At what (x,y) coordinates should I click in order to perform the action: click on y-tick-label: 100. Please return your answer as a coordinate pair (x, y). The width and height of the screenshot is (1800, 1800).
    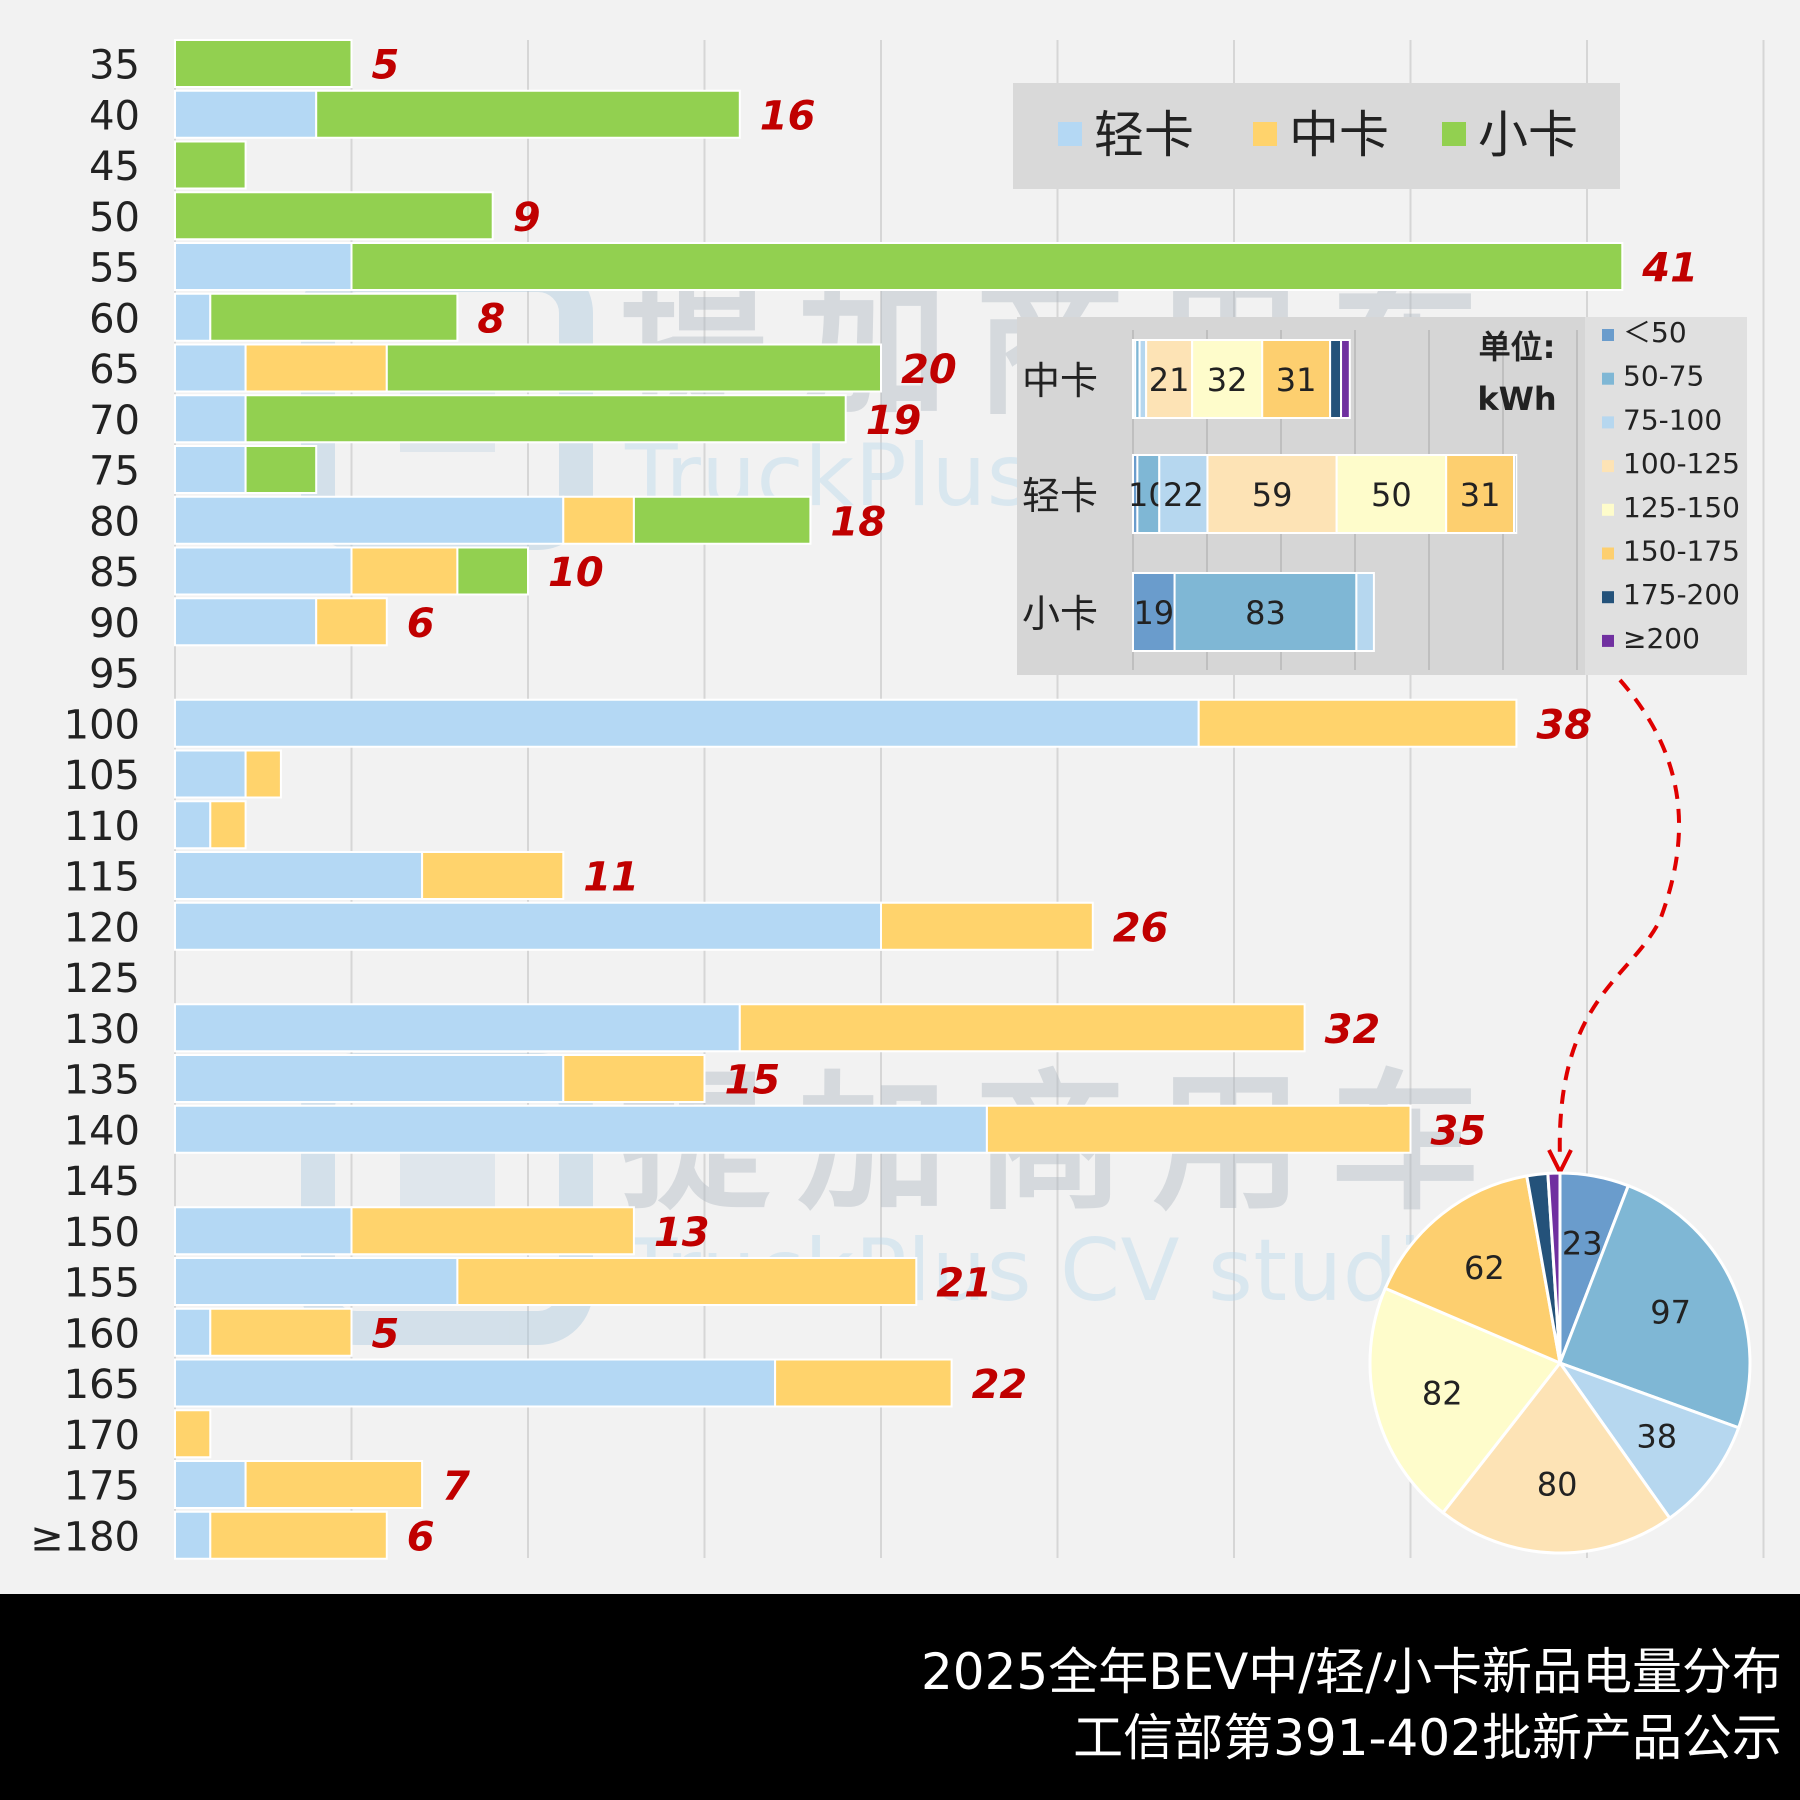
    Looking at the image, I should click on (102, 725).